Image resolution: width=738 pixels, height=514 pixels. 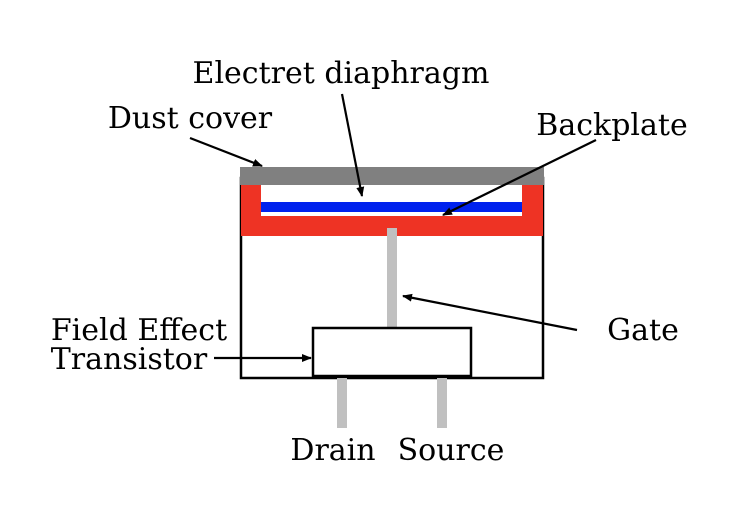 I want to click on drain-label: Drain, so click(x=332, y=450).